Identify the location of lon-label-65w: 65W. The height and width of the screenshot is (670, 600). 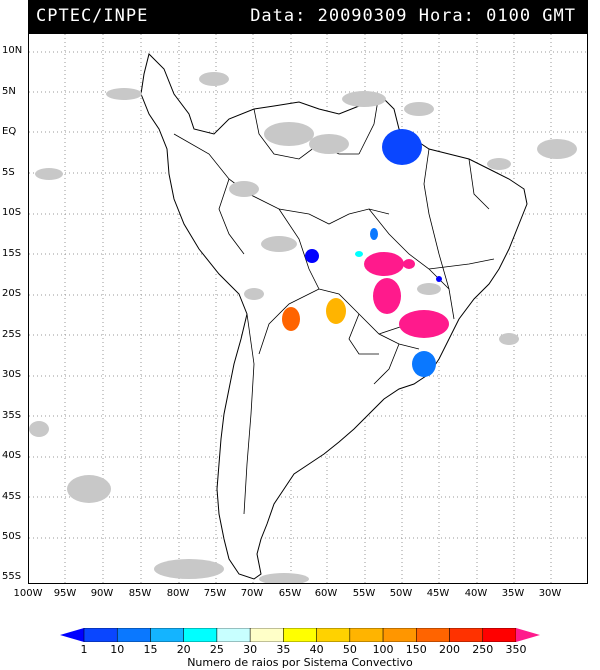
(290, 593).